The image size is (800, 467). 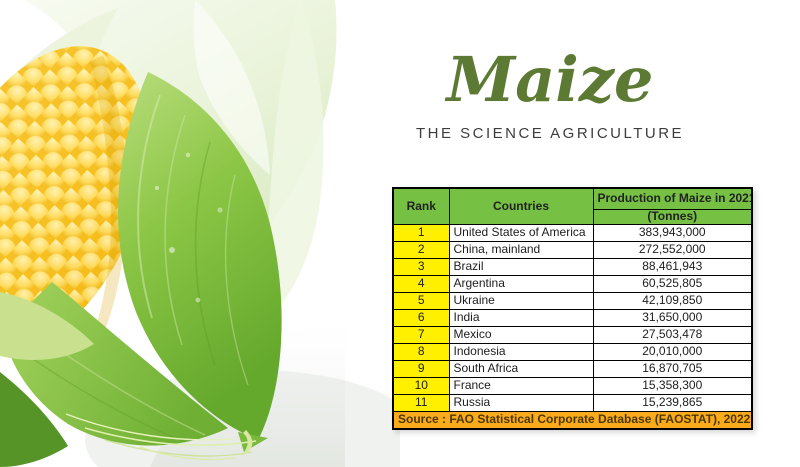 I want to click on table-row: 1 United States of America 383,943,000, so click(x=572, y=232).